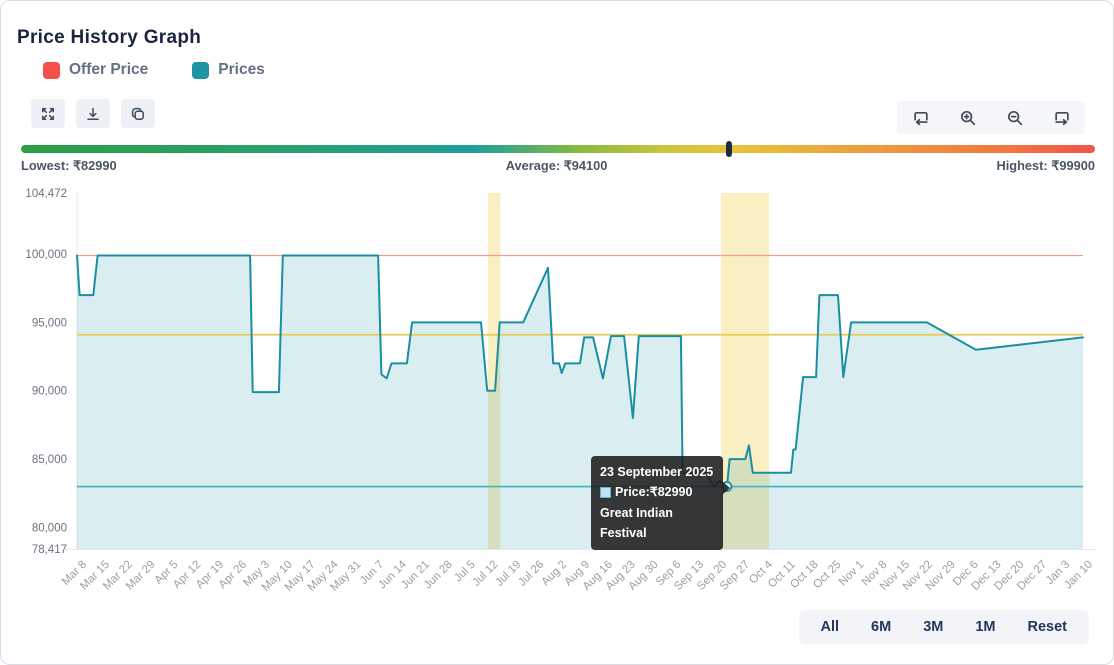 This screenshot has width=1114, height=665. I want to click on tooltip-date: 23 September 2025, so click(657, 472).